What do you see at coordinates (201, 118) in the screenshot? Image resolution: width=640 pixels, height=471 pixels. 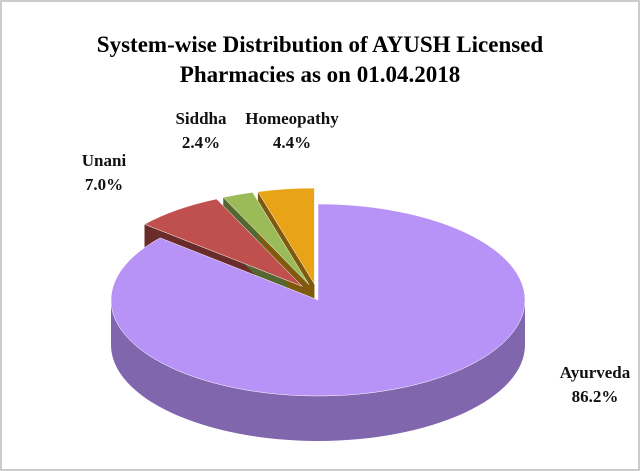 I see `slice-label: Siddha` at bounding box center [201, 118].